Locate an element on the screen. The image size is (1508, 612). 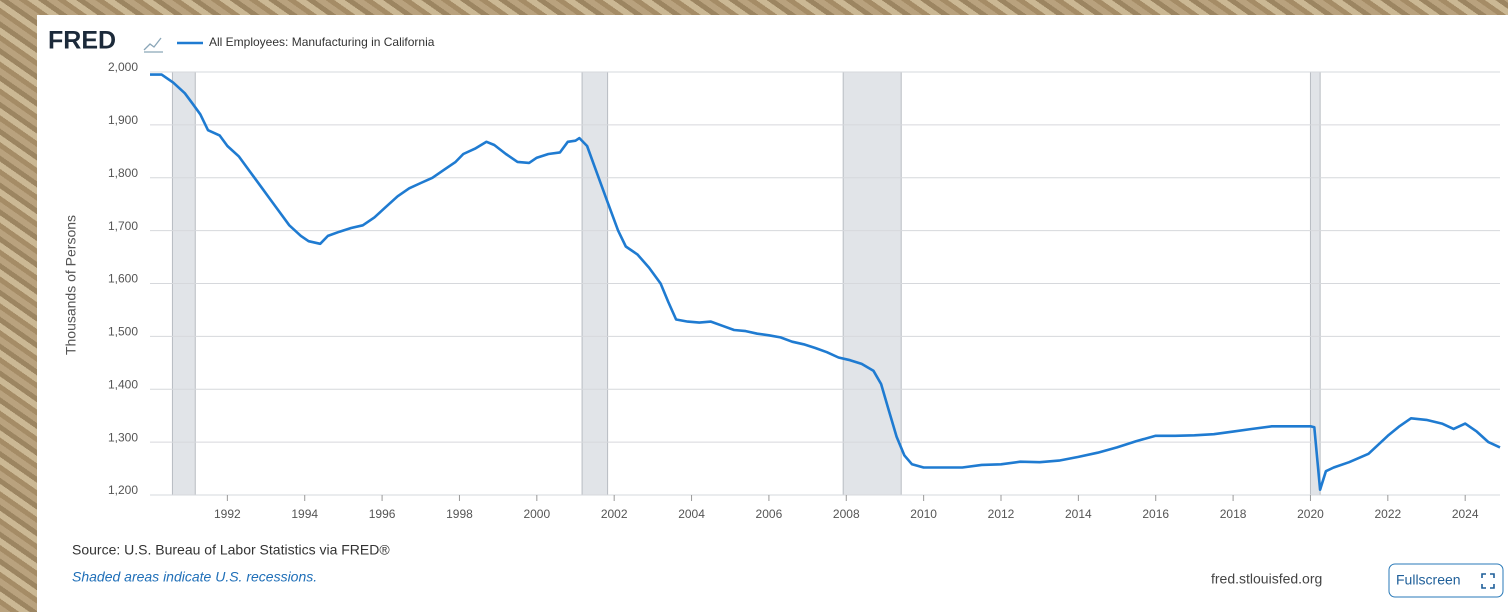
x-tick-label: 2020 is located at coordinates (1310, 514).